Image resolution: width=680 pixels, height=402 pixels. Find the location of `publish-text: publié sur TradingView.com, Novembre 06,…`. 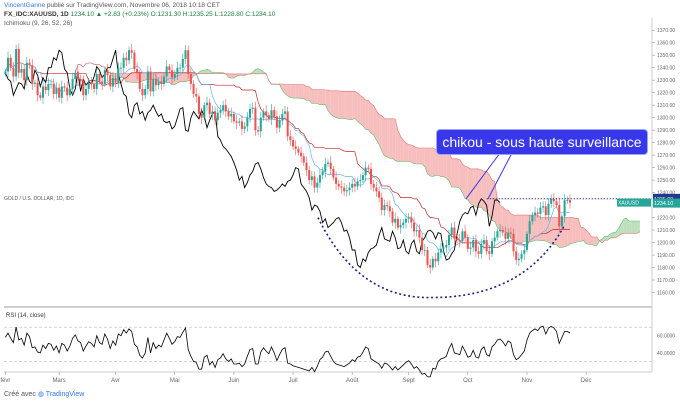

publish-text: publié sur TradingView.com, Novembre 06,… is located at coordinates (133, 5).